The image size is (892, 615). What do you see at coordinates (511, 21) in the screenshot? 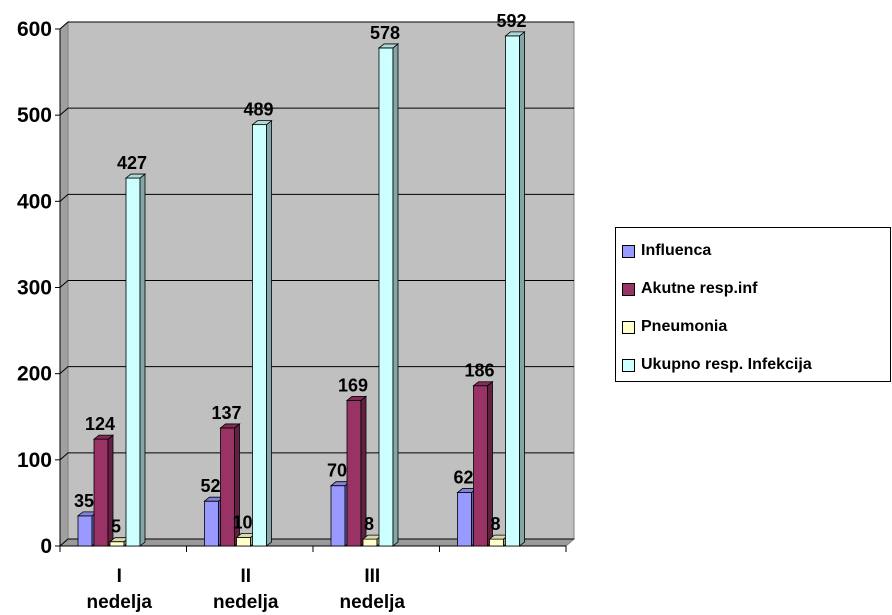
I see `data-label: 592` at bounding box center [511, 21].